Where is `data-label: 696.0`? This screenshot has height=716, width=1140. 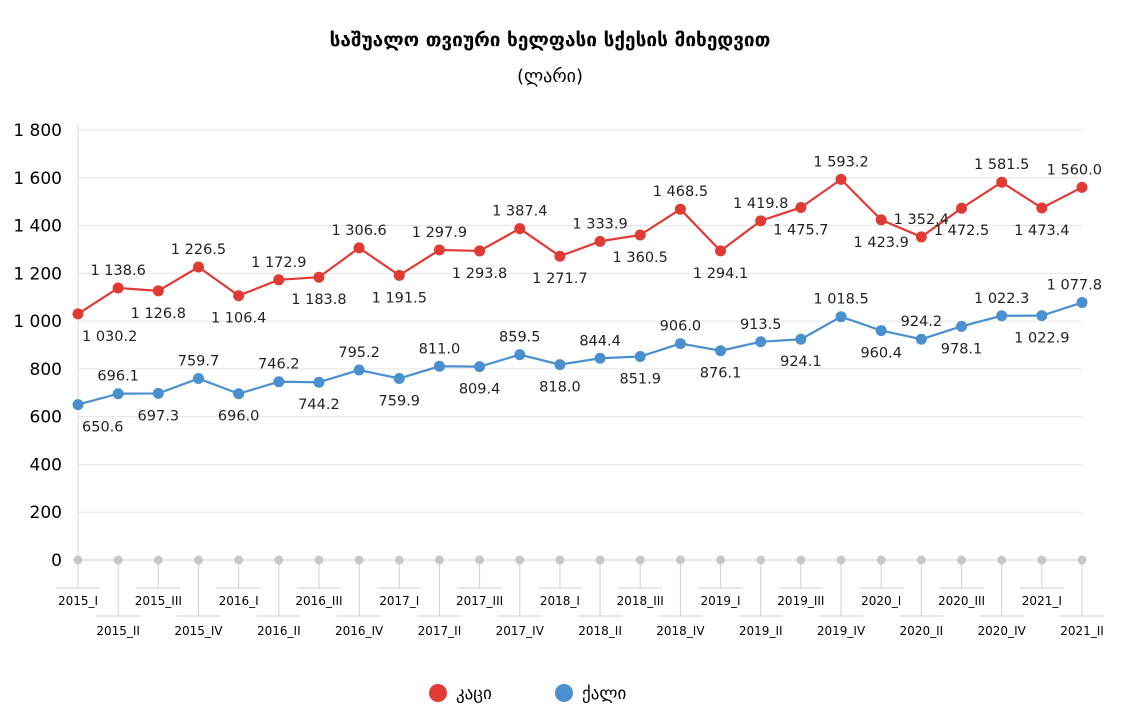
data-label: 696.0 is located at coordinates (239, 417).